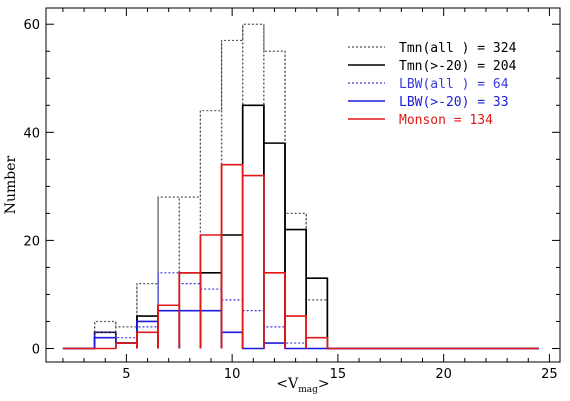  Describe the element at coordinates (287, 384) in the screenshot. I see `x-axis-title-main: <V` at that location.